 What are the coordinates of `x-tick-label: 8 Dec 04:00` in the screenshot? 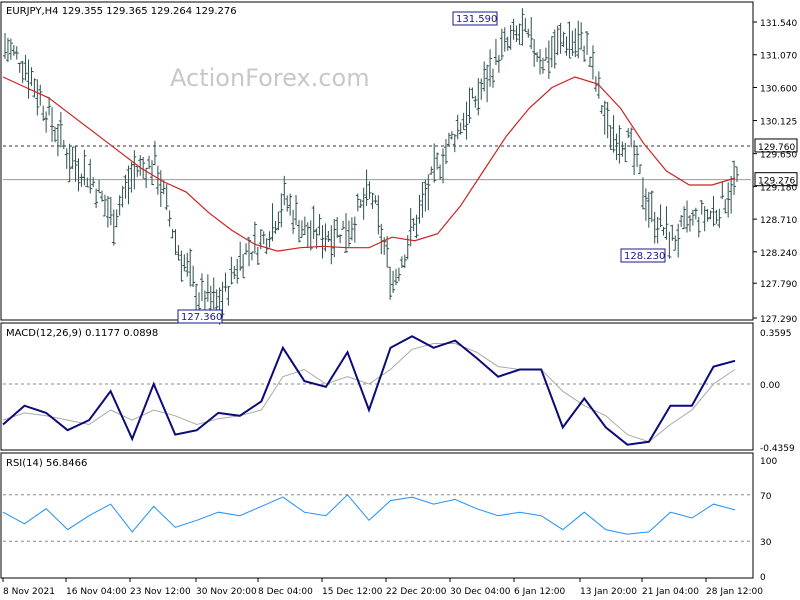 It's located at (285, 592).